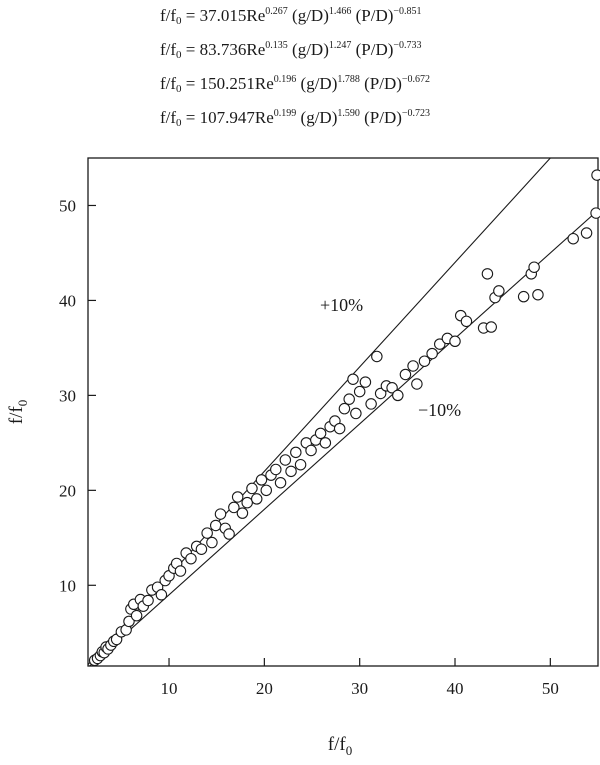  What do you see at coordinates (67, 395) in the screenshot?
I see `y-tick-label-30: 30` at bounding box center [67, 395].